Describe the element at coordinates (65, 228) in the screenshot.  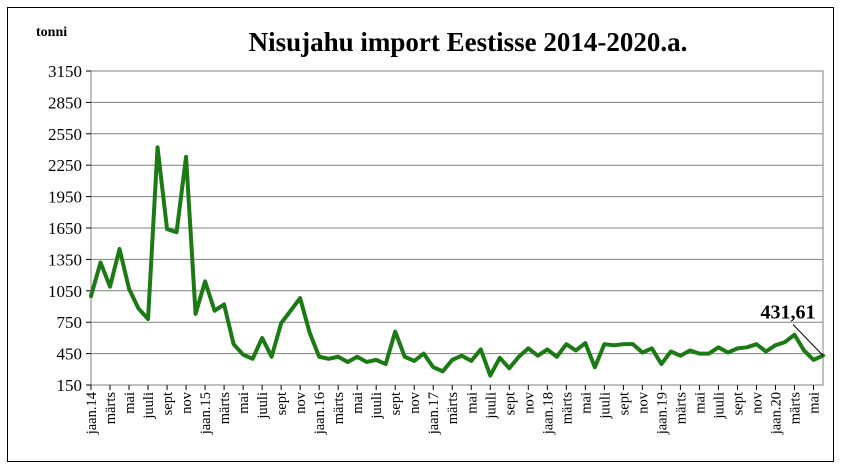
I see `y-tick-label: 1650` at that location.